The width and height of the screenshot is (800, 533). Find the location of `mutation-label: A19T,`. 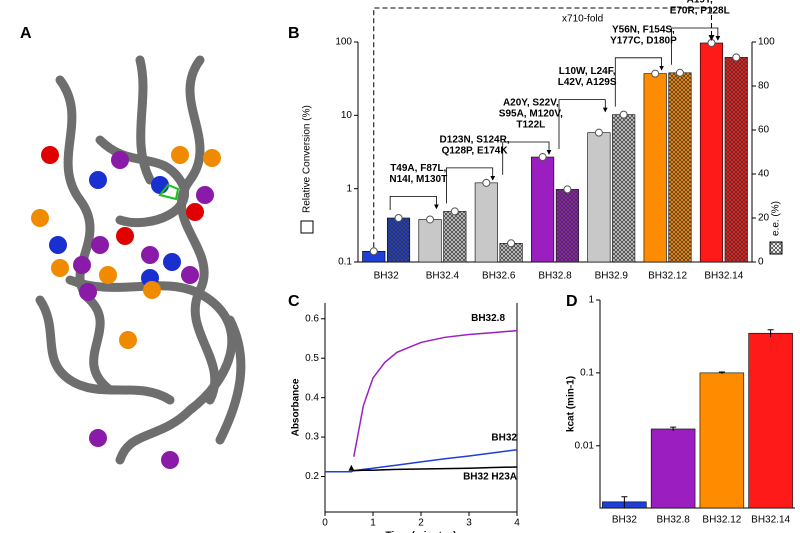

mutation-label: A19T, is located at coordinates (700, 3).